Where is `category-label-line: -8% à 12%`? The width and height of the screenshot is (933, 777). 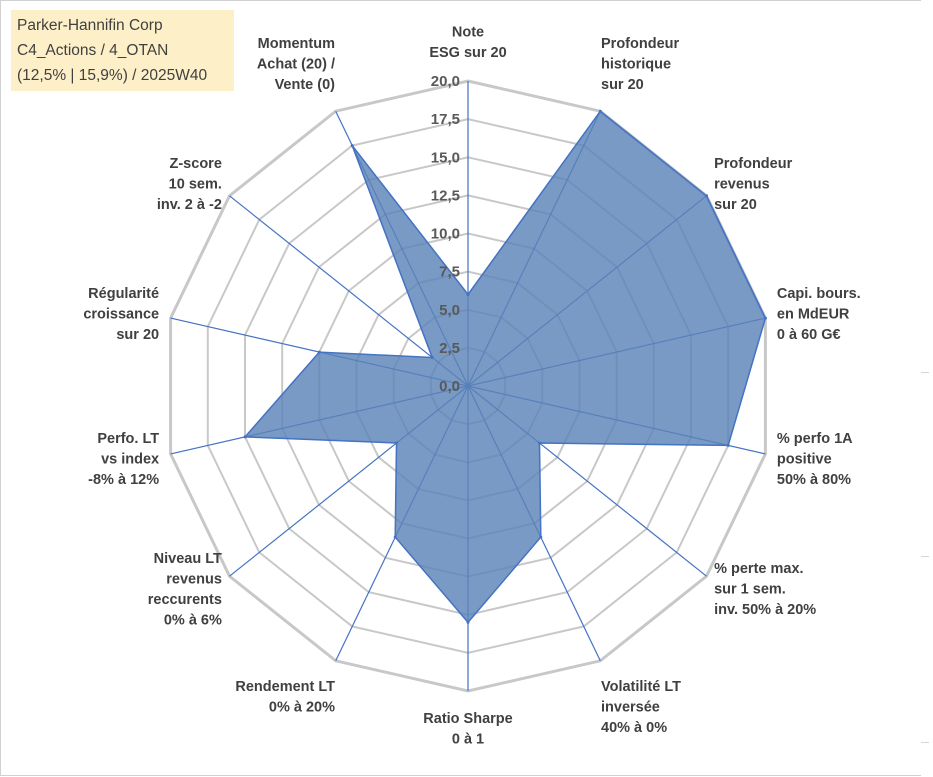
category-label-line: -8% à 12% is located at coordinates (123, 480).